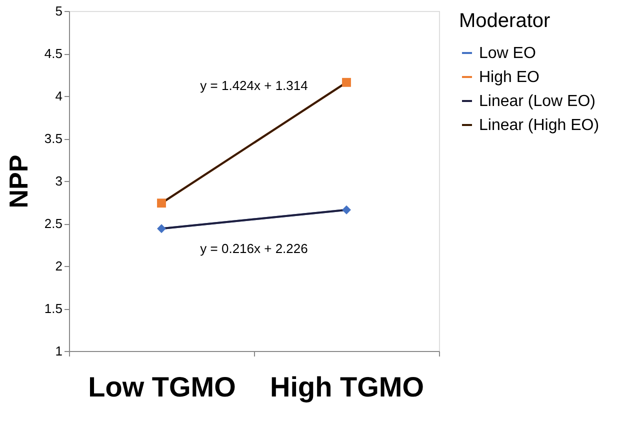  What do you see at coordinates (58, 11) in the screenshot?
I see `y-tick-label: 5` at bounding box center [58, 11].